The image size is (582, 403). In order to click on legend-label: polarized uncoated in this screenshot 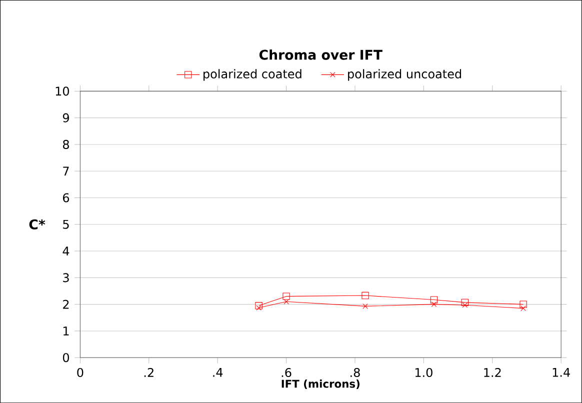, I will do `click(405, 75)`.